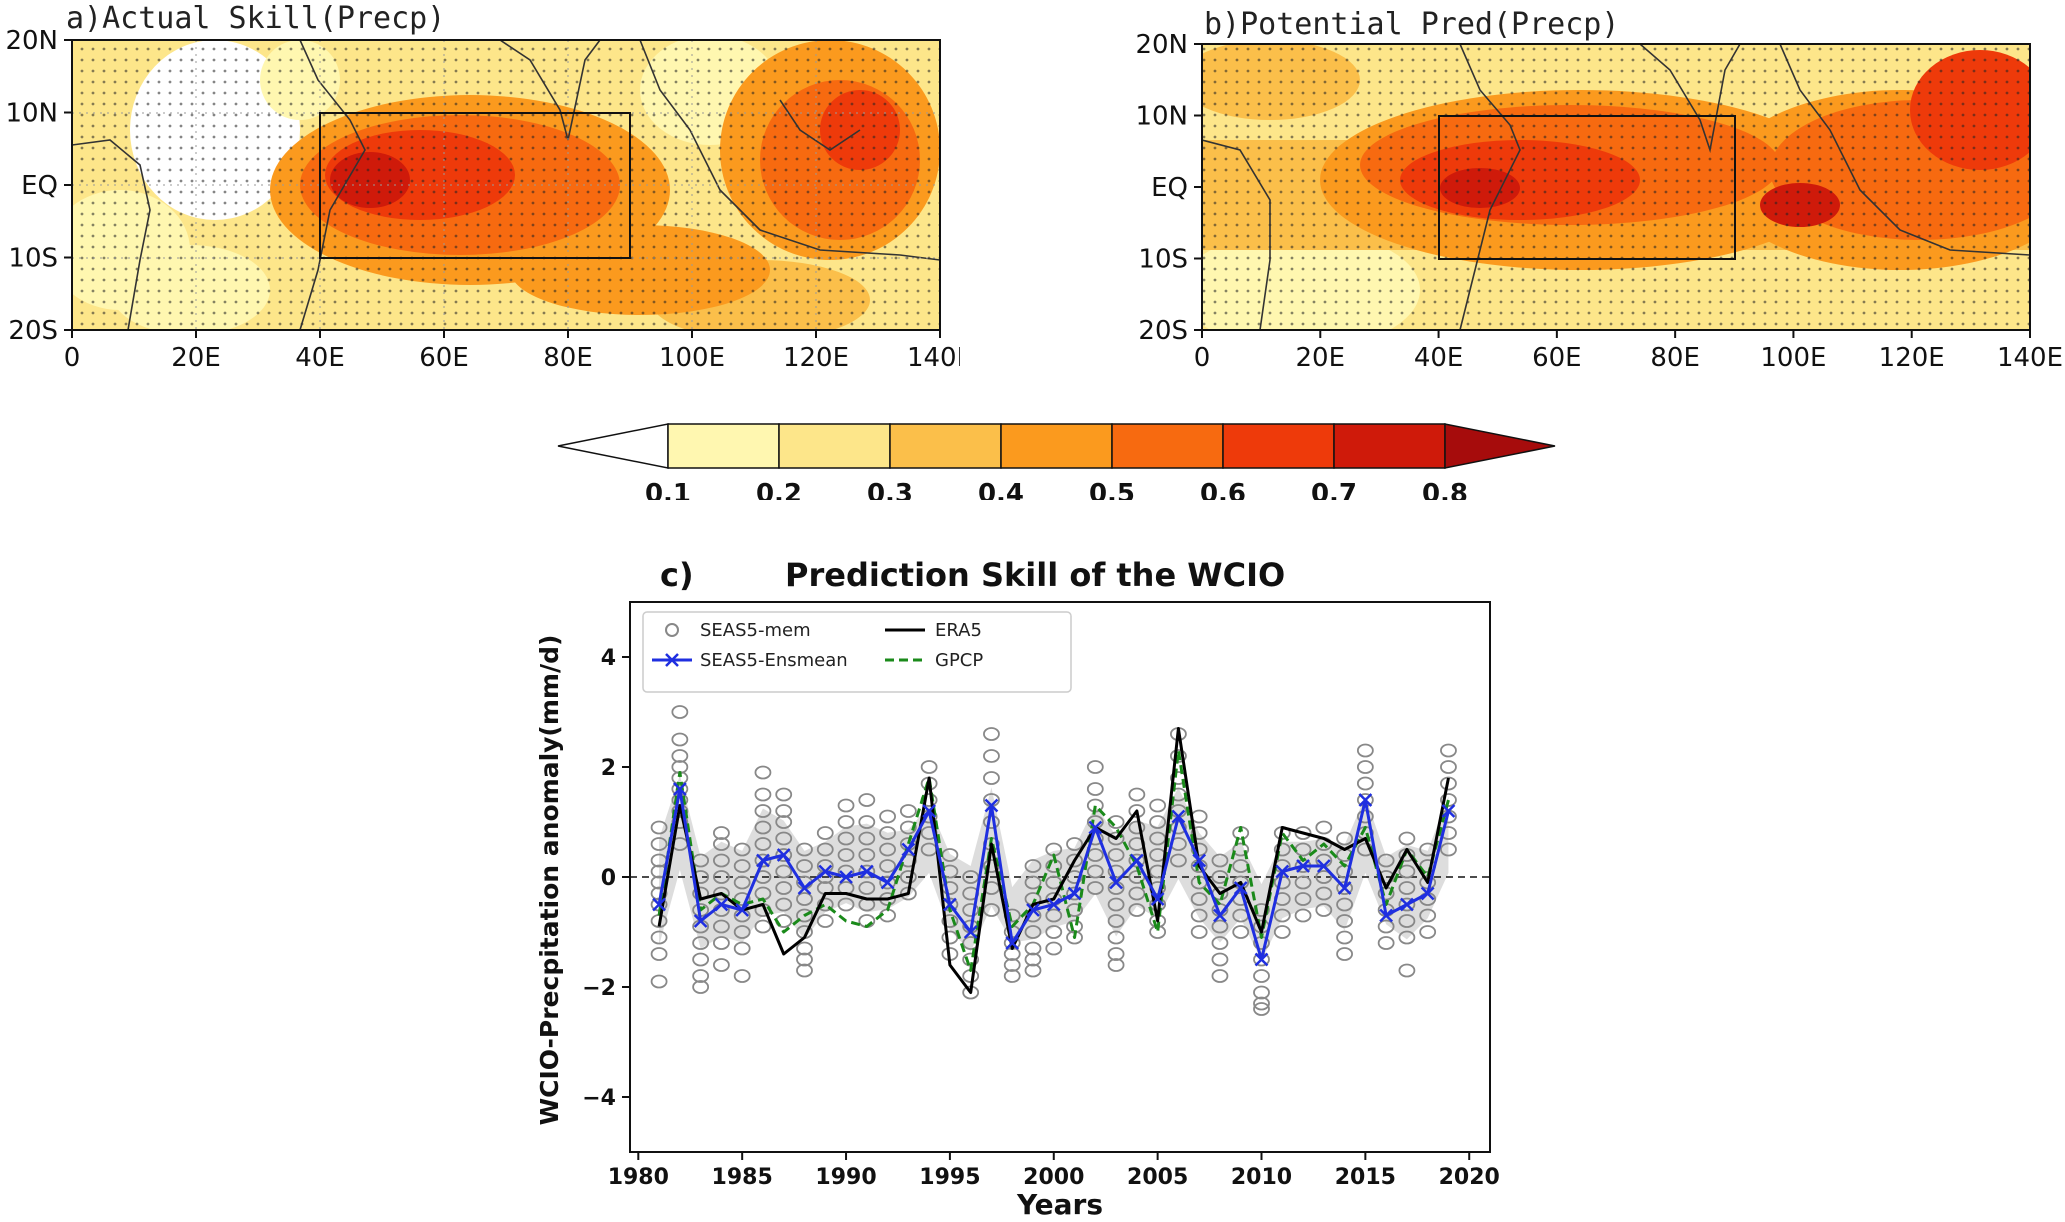 Image resolution: width=2065 pixels, height=1222 pixels. What do you see at coordinates (196, 358) in the screenshot?
I see `map-a-xtick-label: 20E` at bounding box center [196, 358].